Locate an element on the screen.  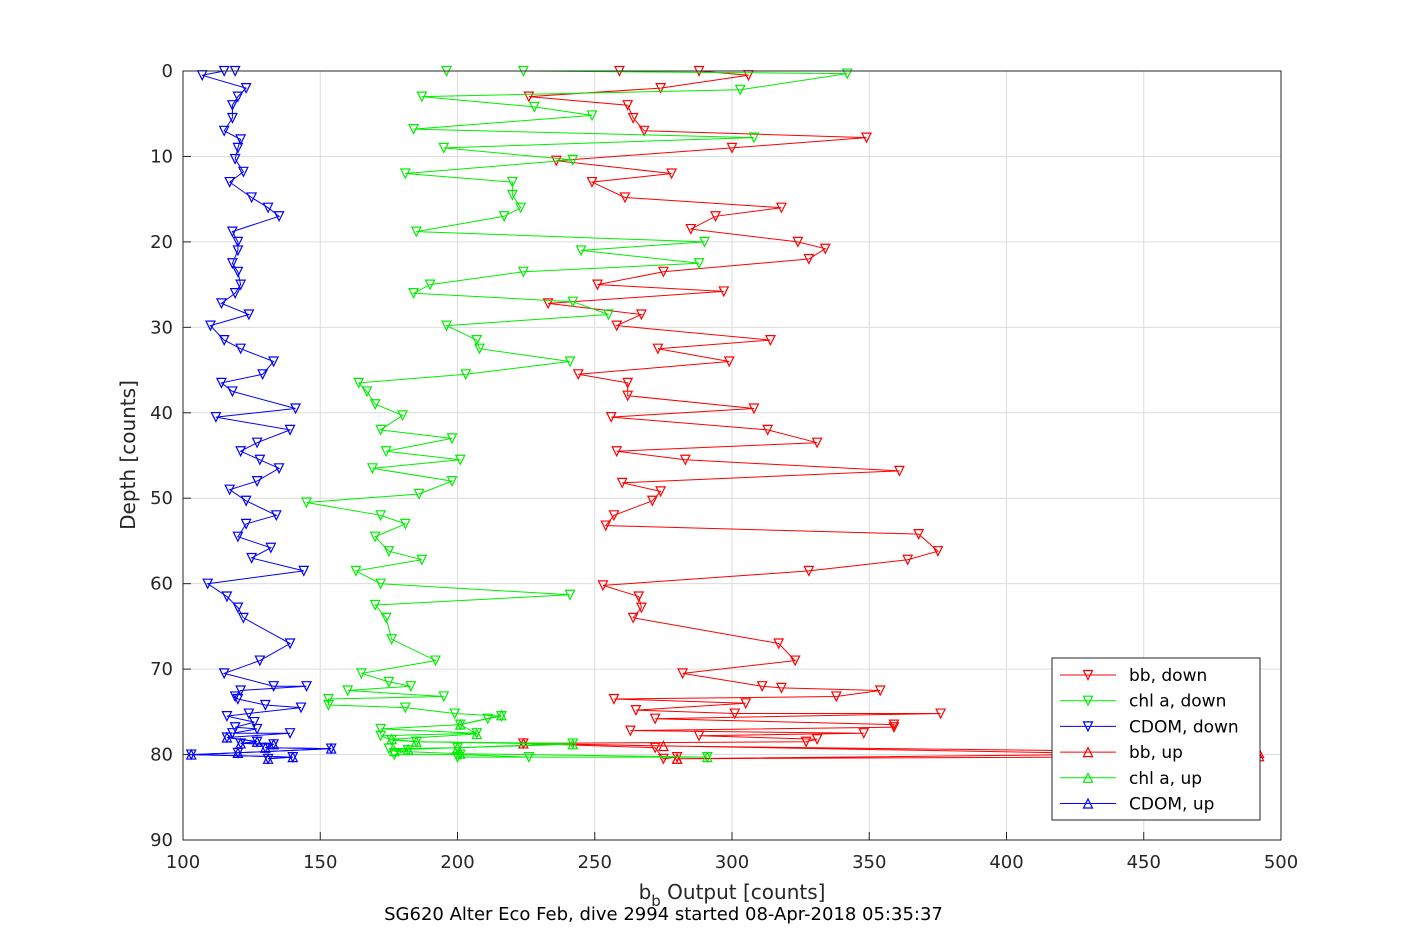
x-axis-label-subscript: b is located at coordinates (656, 901).